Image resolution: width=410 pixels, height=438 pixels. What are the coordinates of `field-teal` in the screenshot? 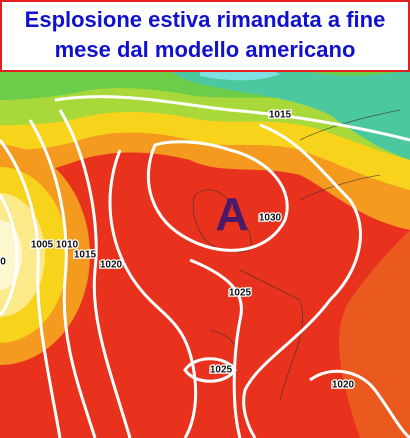 It's located at (290, 111).